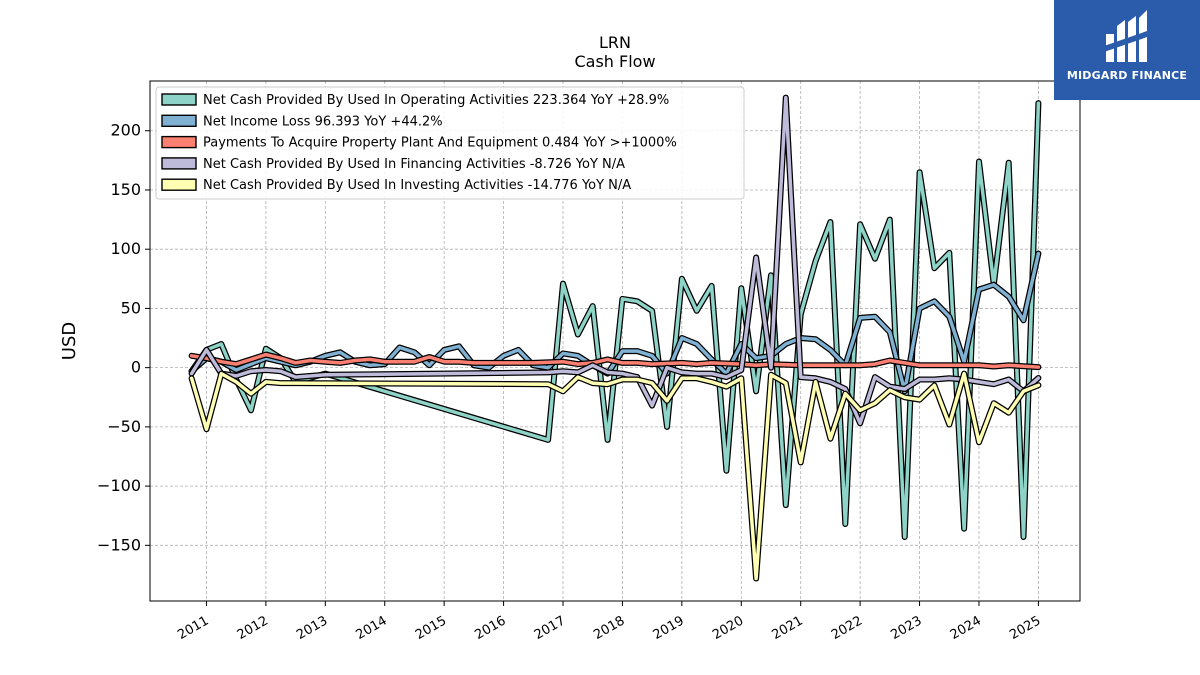 This screenshot has height=675, width=1200. What do you see at coordinates (550, 628) in the screenshot?
I see `x-tick-label: 2017` at bounding box center [550, 628].